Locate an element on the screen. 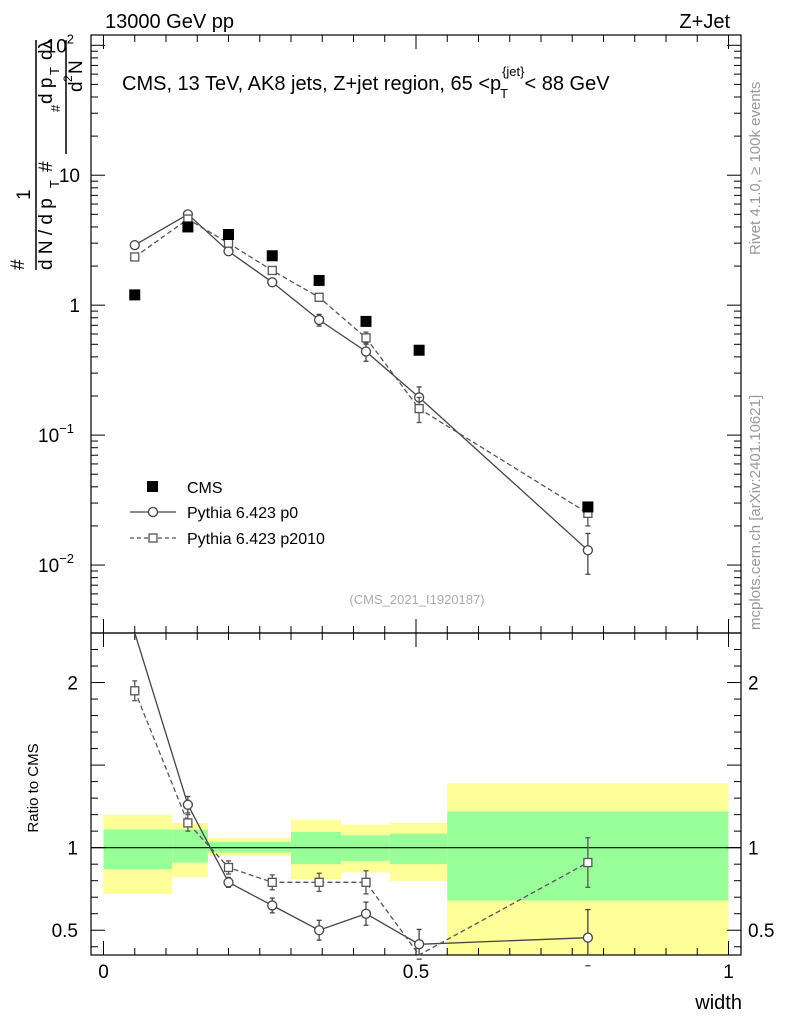  plot-title-superscript: {jet} is located at coordinates (513, 71).